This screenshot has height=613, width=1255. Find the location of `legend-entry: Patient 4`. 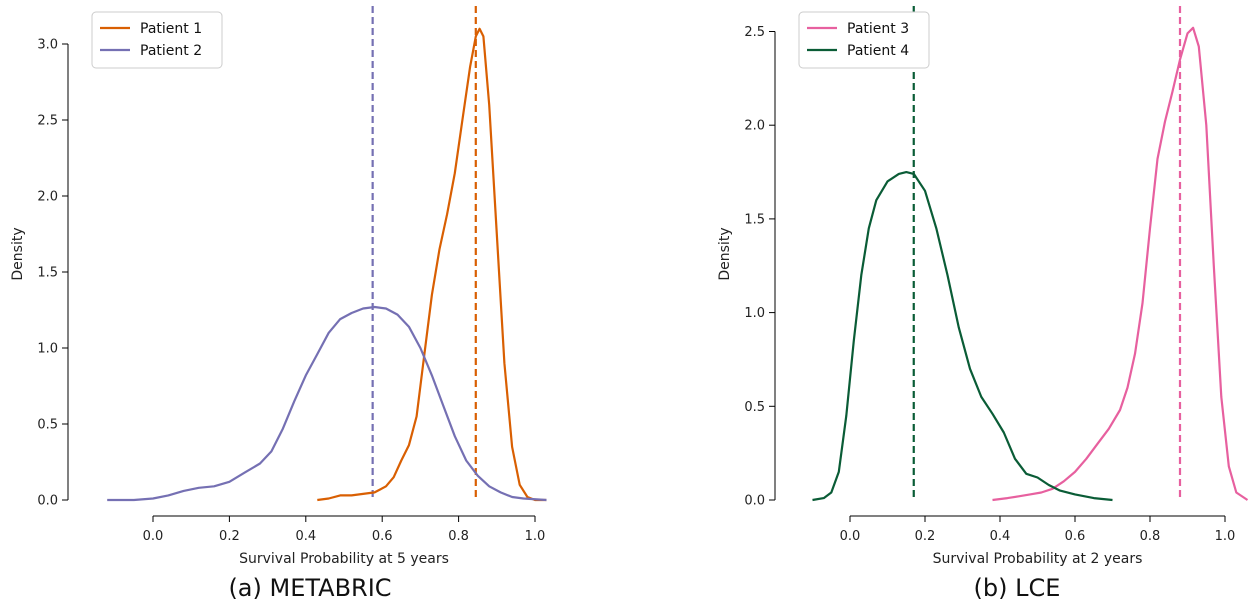

legend-entry: Patient 4 is located at coordinates (878, 51).